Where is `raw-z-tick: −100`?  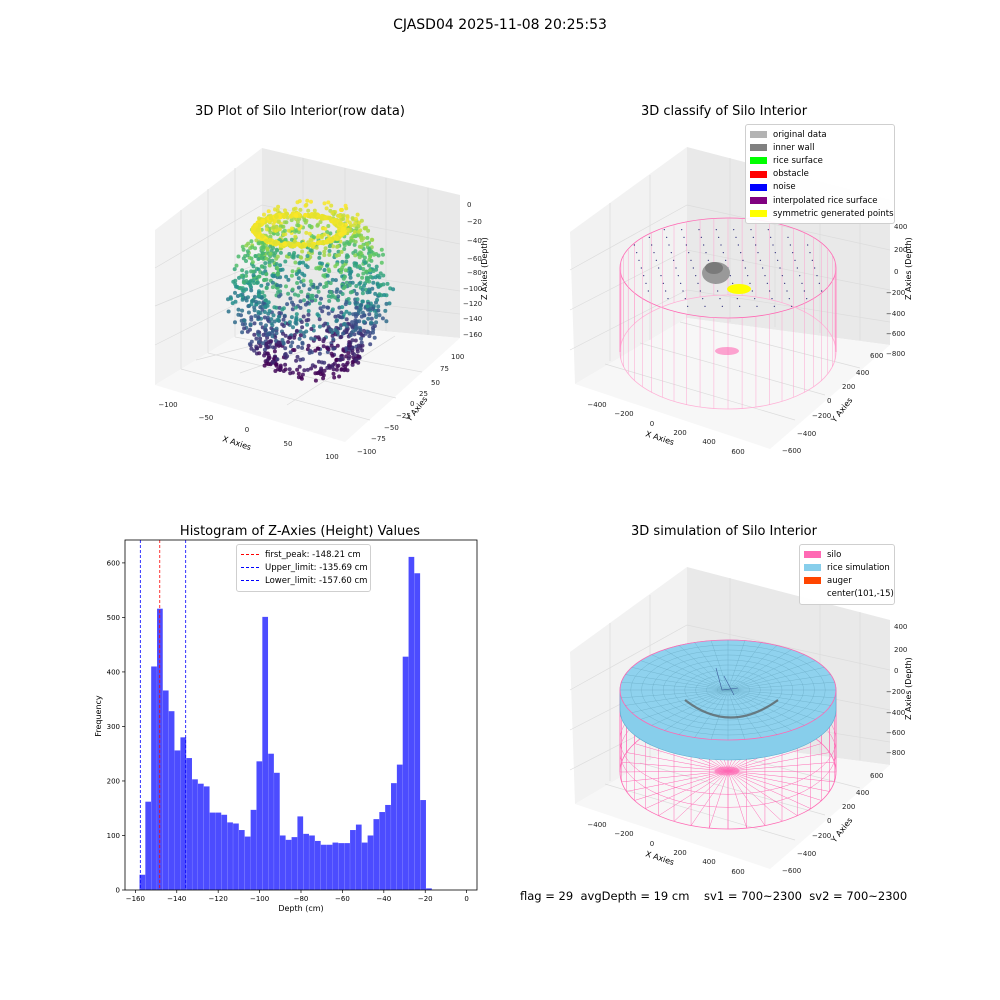
raw-z-tick: −100 is located at coordinates (472, 289).